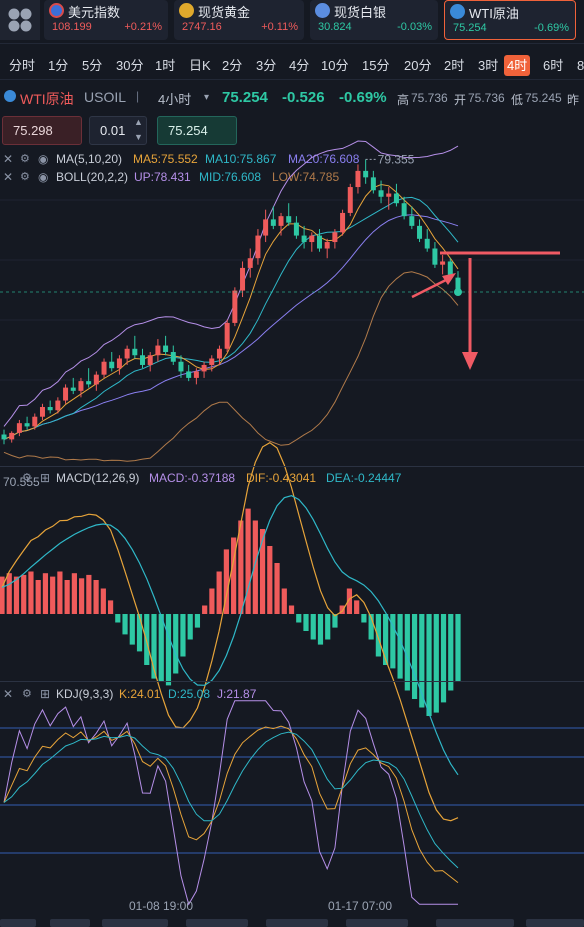 This screenshot has height=927, width=584. What do you see at coordinates (138, 122) in the screenshot?
I see `chevron-up-icon: ▲` at bounding box center [138, 122].